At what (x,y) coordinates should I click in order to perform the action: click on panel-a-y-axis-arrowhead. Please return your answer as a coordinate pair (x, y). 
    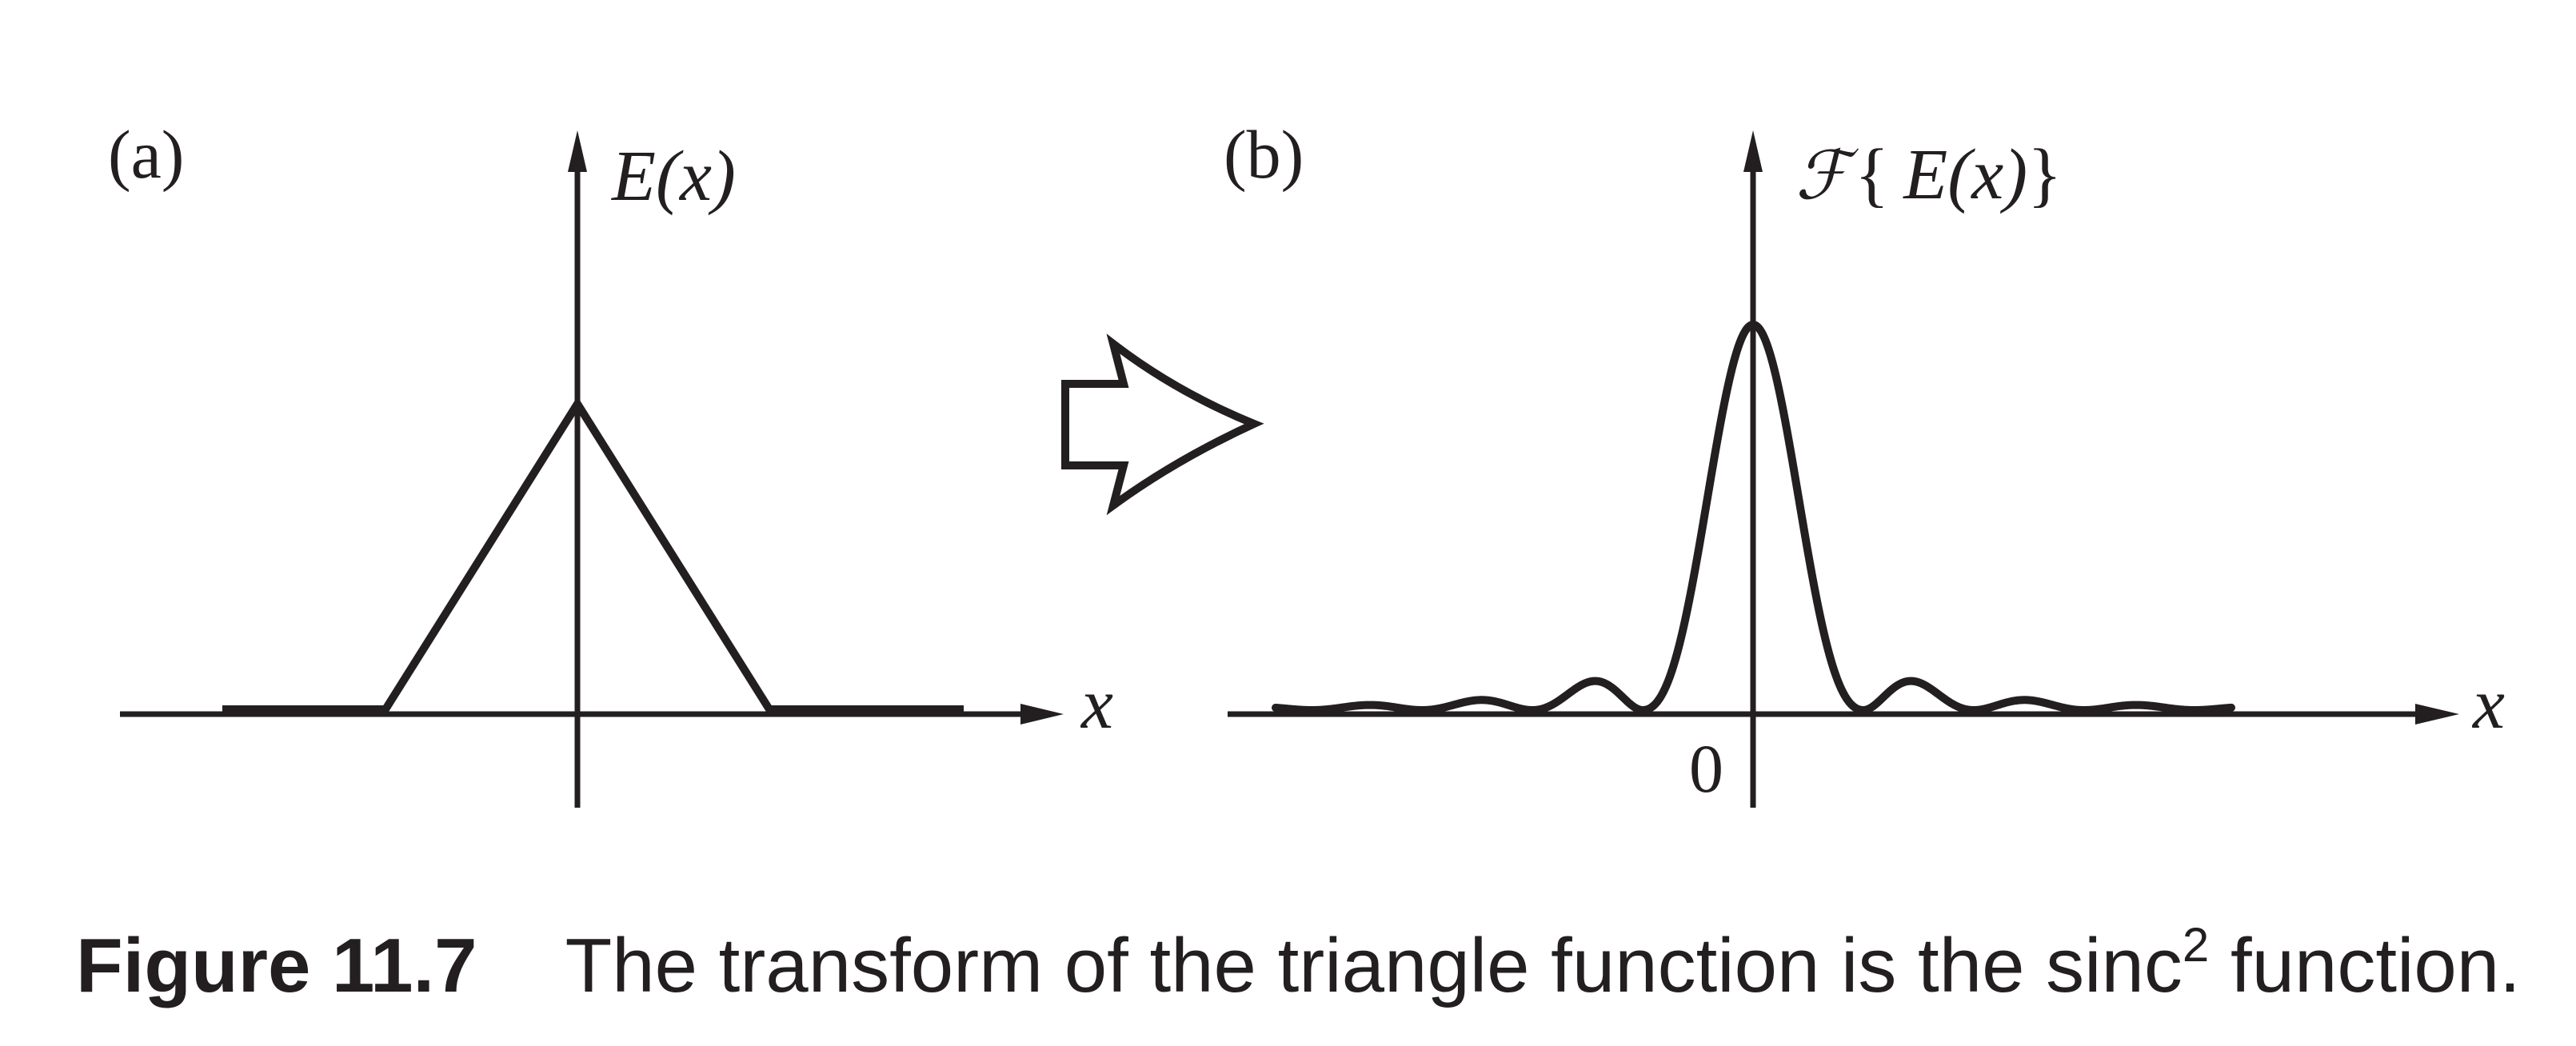
    Looking at the image, I should click on (577, 151).